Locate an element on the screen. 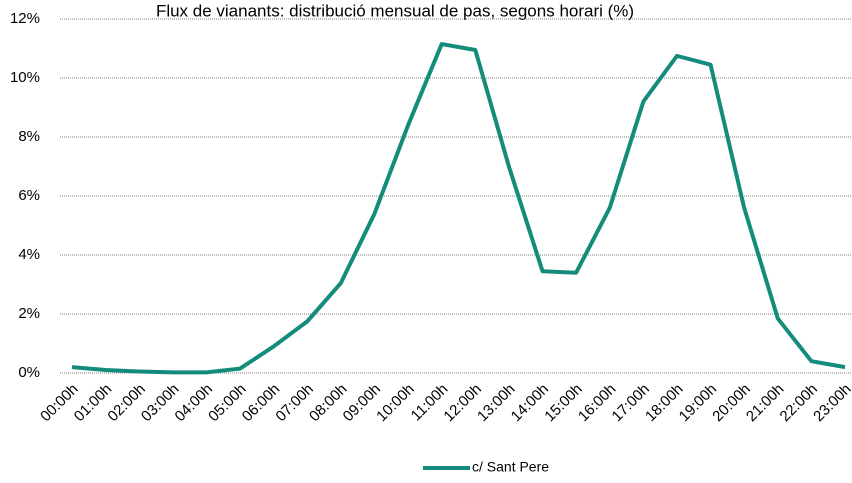 The height and width of the screenshot is (483, 852). y-tick-label: 2% is located at coordinates (29, 313).